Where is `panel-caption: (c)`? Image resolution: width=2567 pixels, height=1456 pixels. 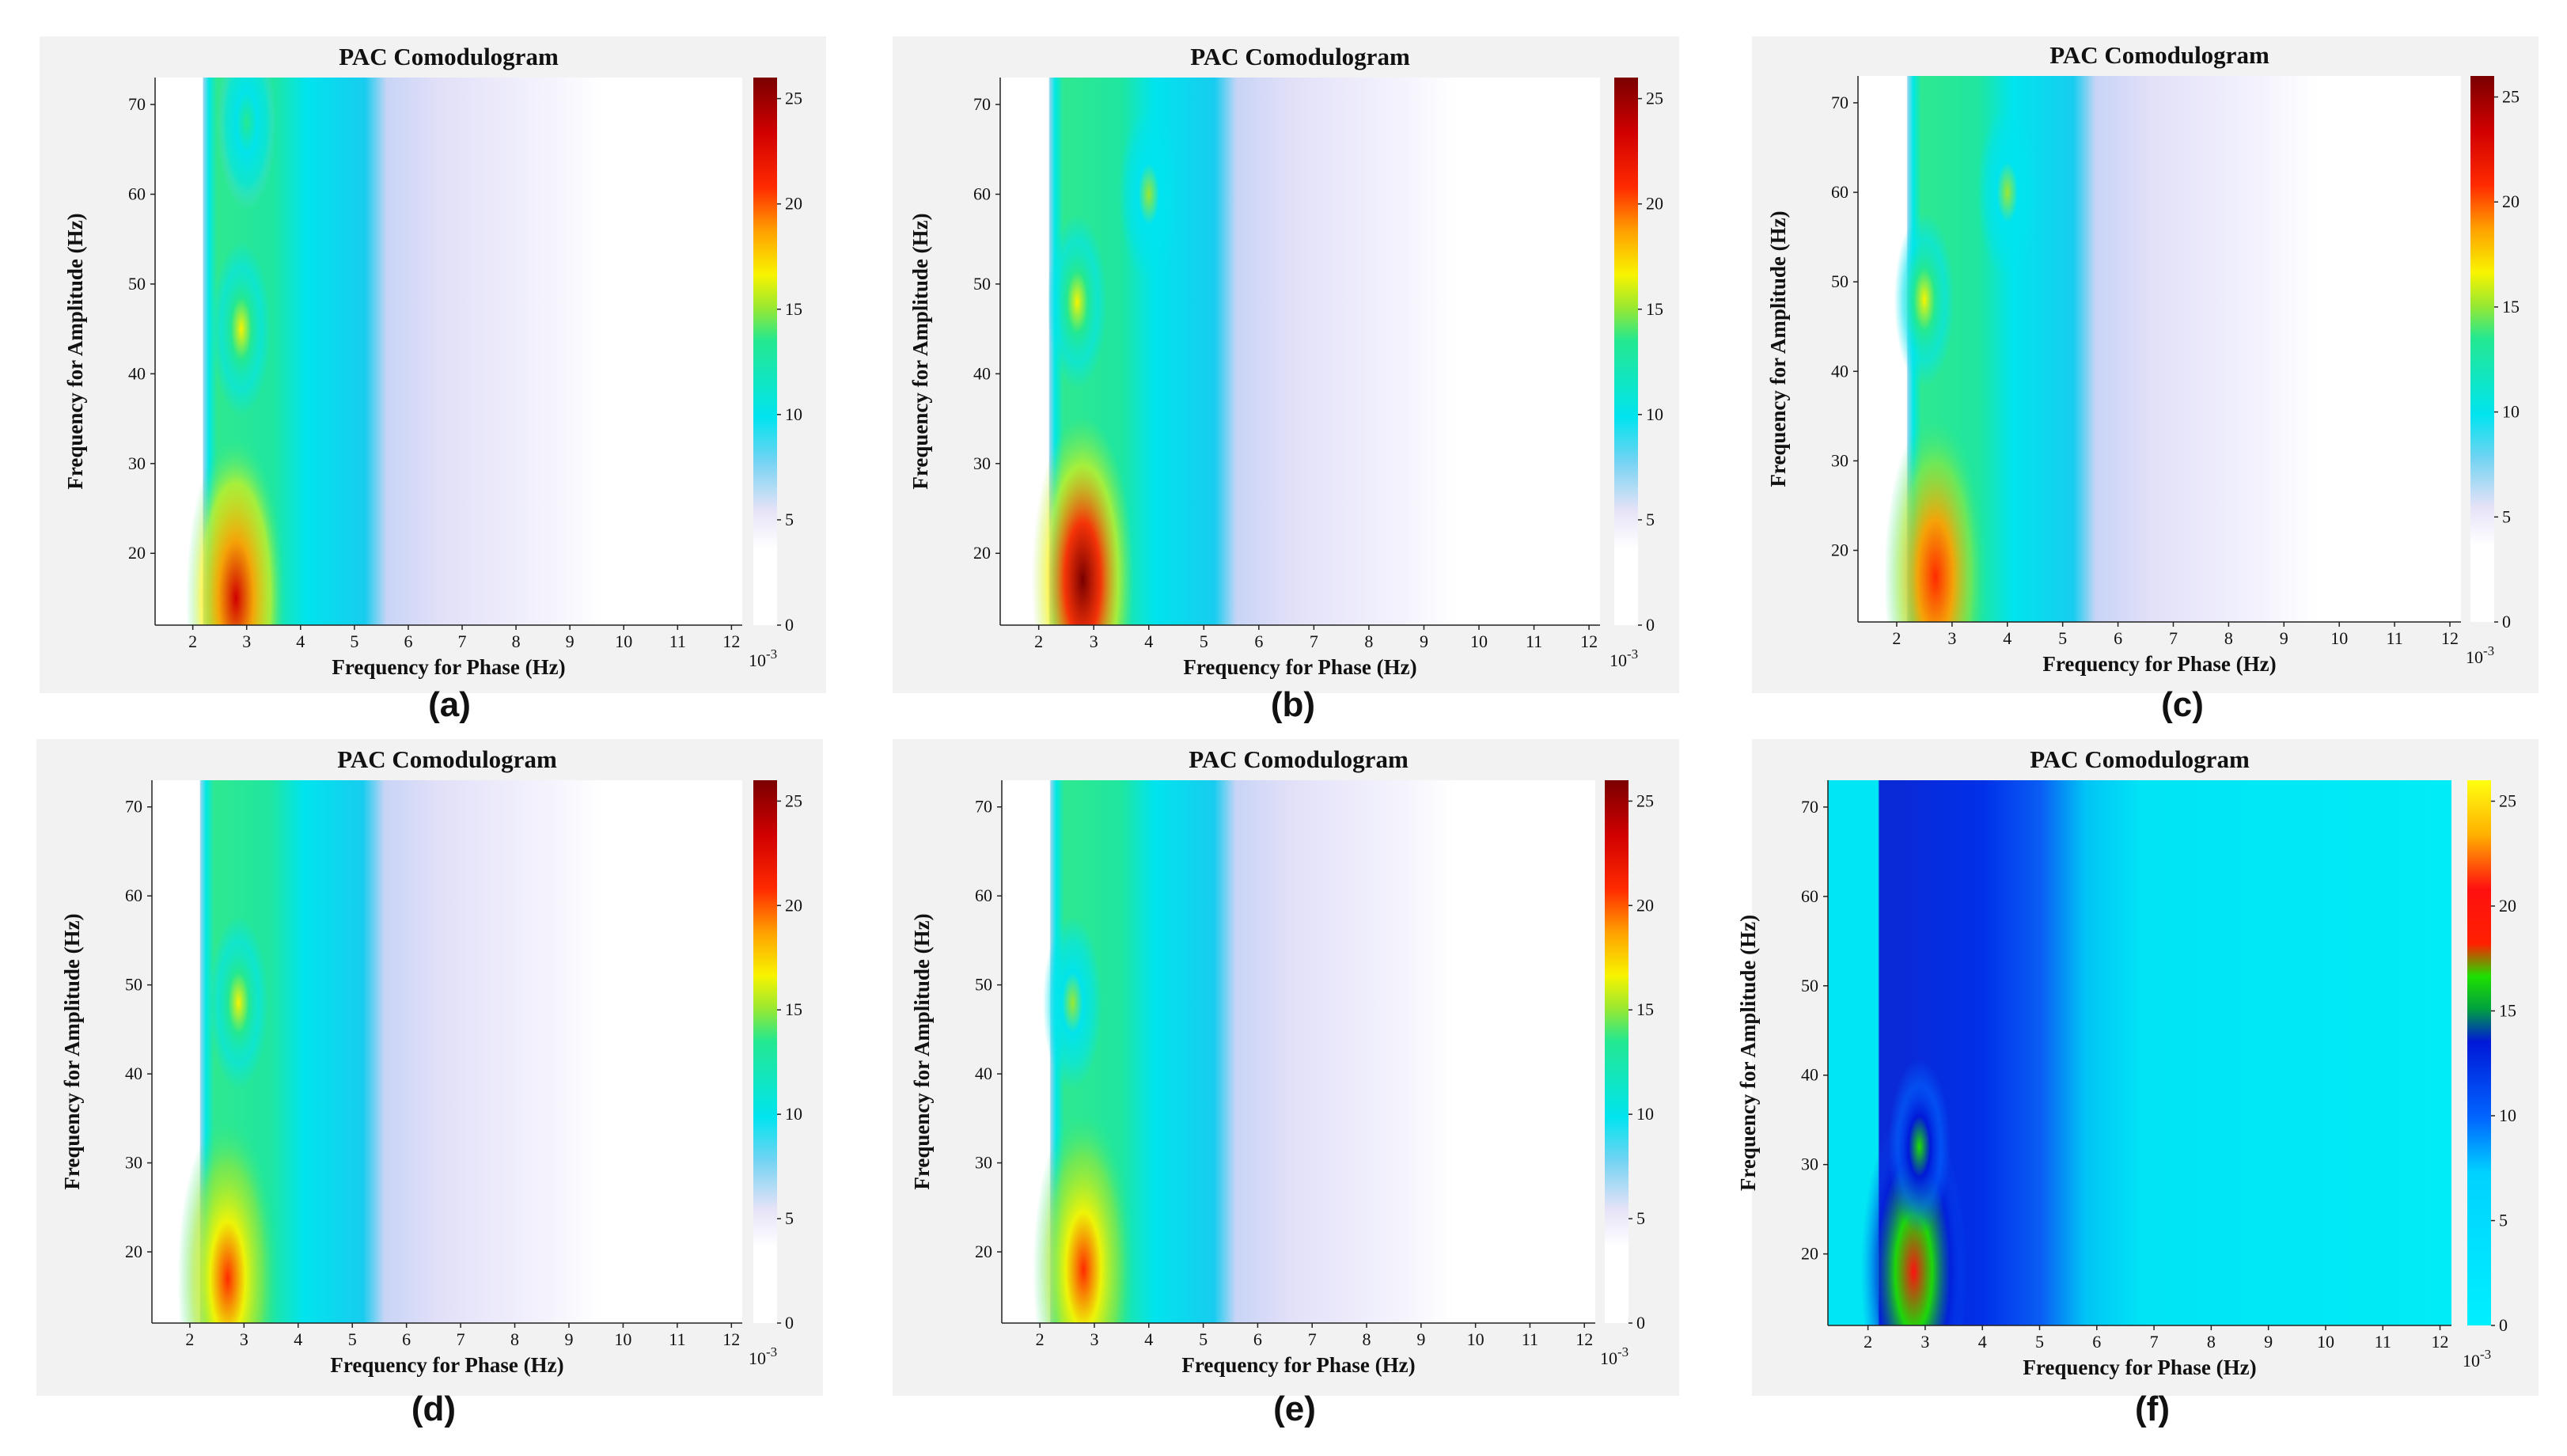 panel-caption: (c) is located at coordinates (2182, 704).